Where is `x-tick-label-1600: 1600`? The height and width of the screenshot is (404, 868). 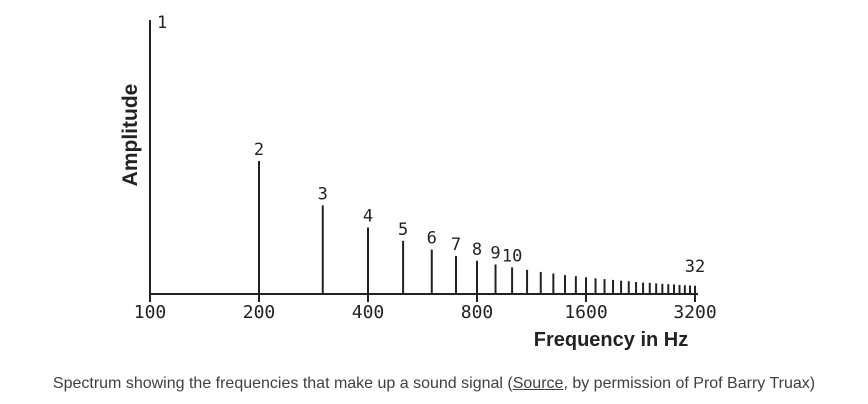 x-tick-label-1600: 1600 is located at coordinates (585, 312).